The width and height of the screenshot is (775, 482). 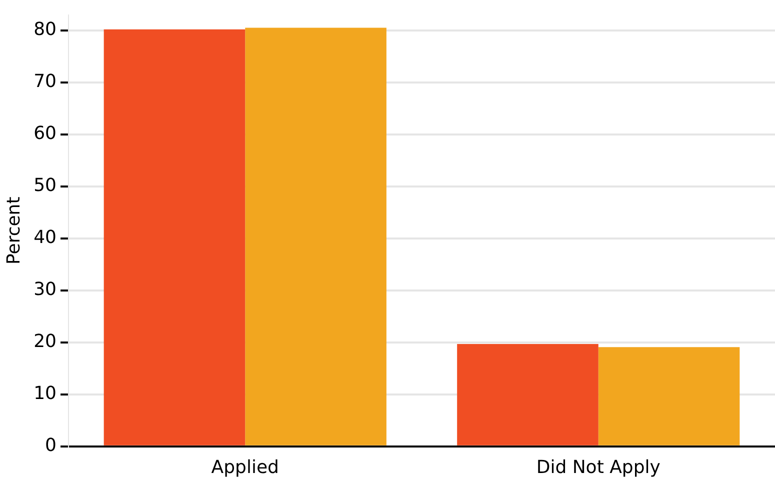 What do you see at coordinates (45, 237) in the screenshot?
I see `y-tick-label: 40` at bounding box center [45, 237].